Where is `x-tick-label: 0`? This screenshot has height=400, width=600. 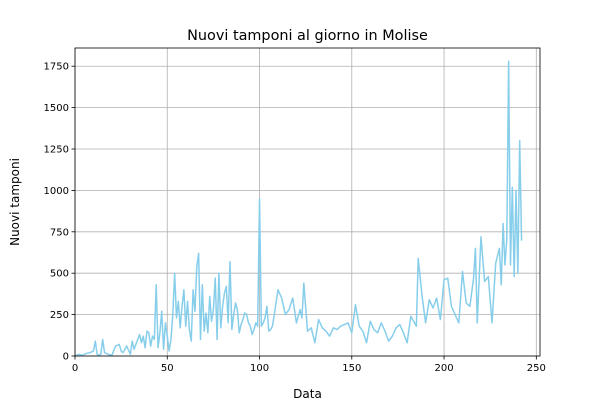
x-tick-label: 0 is located at coordinates (75, 368).